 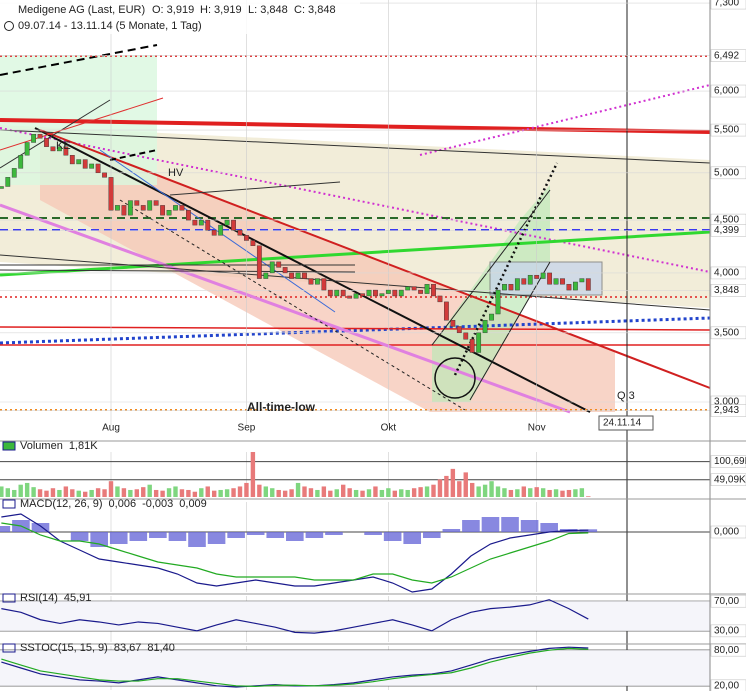 What do you see at coordinates (726, 532) in the screenshot?
I see `y-tick-label: 0,000` at bounding box center [726, 532].